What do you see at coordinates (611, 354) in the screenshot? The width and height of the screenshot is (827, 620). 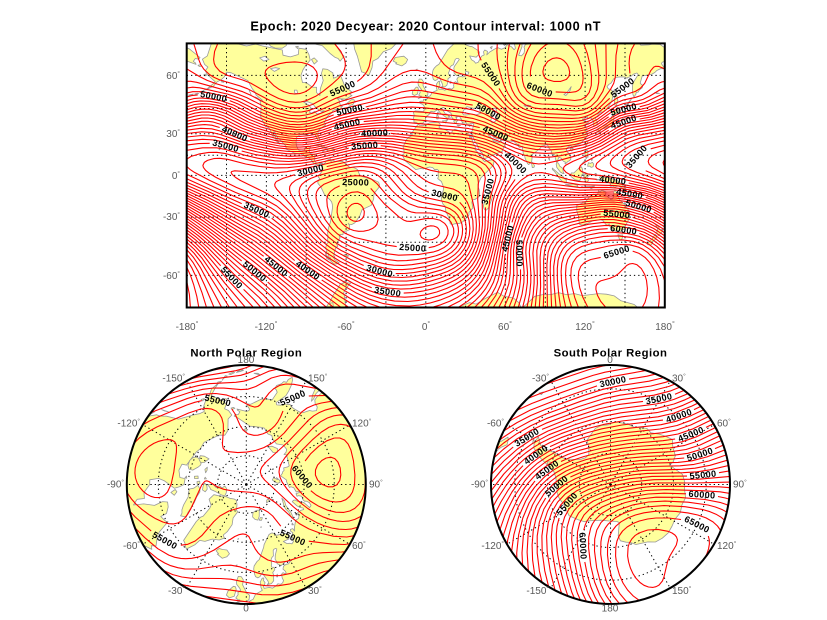 I see `svg-text: South Polar Region` at bounding box center [611, 354].